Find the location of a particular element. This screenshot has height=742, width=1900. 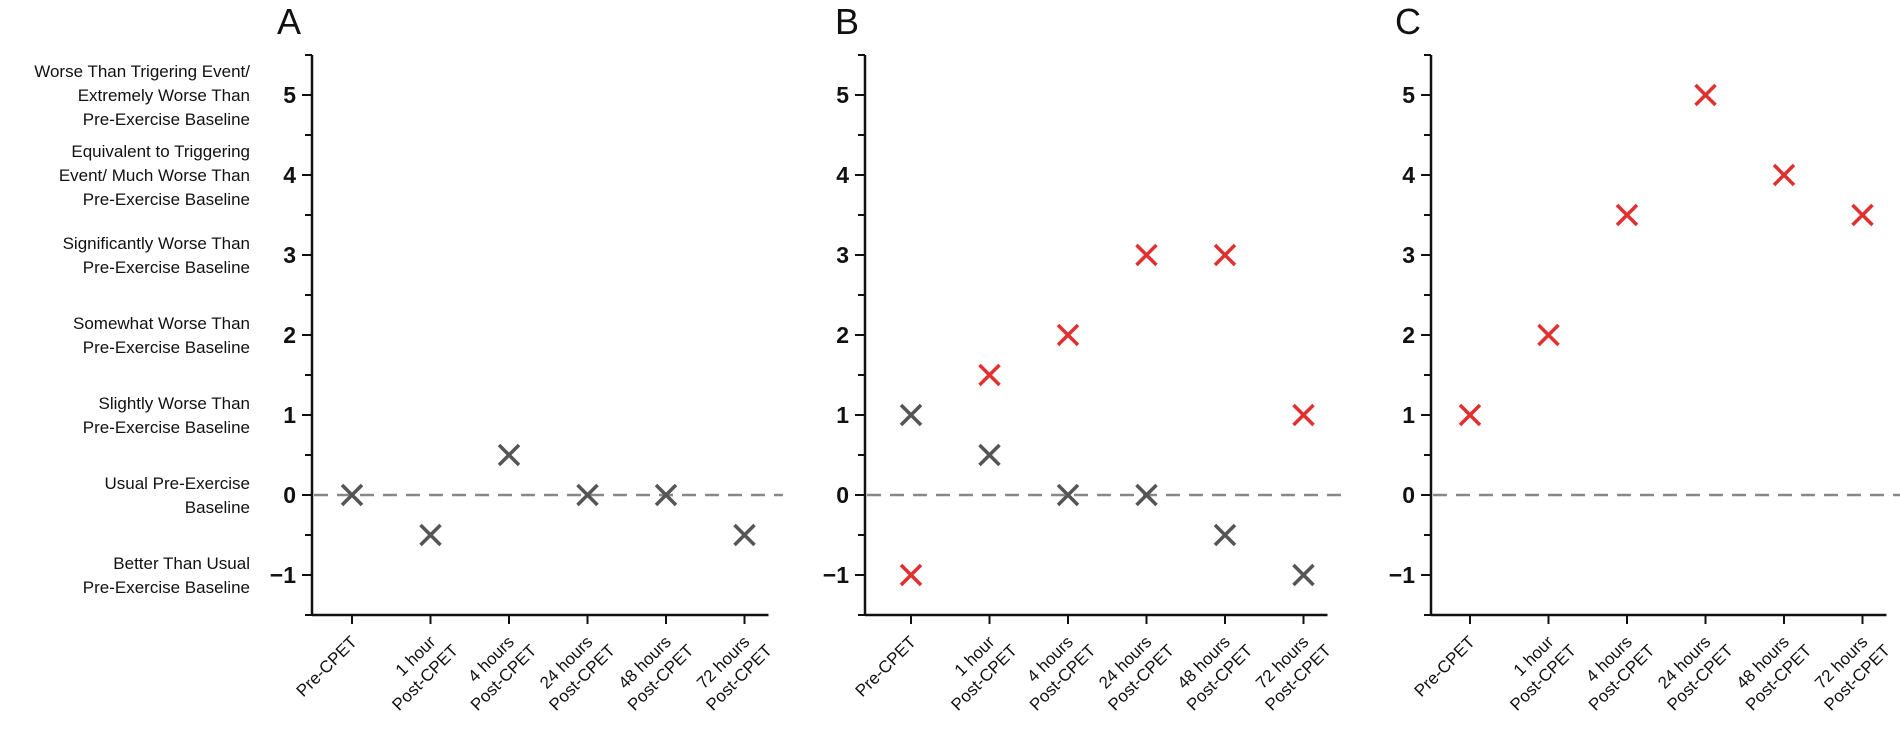

y-category-label-line: Better Than Usual is located at coordinates (181, 563).